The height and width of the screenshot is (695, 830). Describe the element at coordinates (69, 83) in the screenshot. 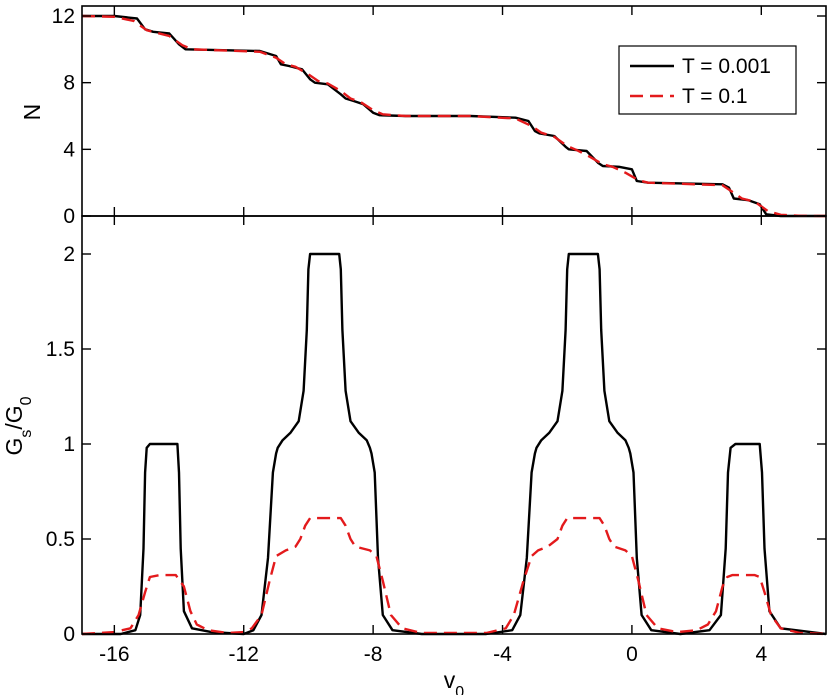

I see `top-y-tick-label: 8` at that location.